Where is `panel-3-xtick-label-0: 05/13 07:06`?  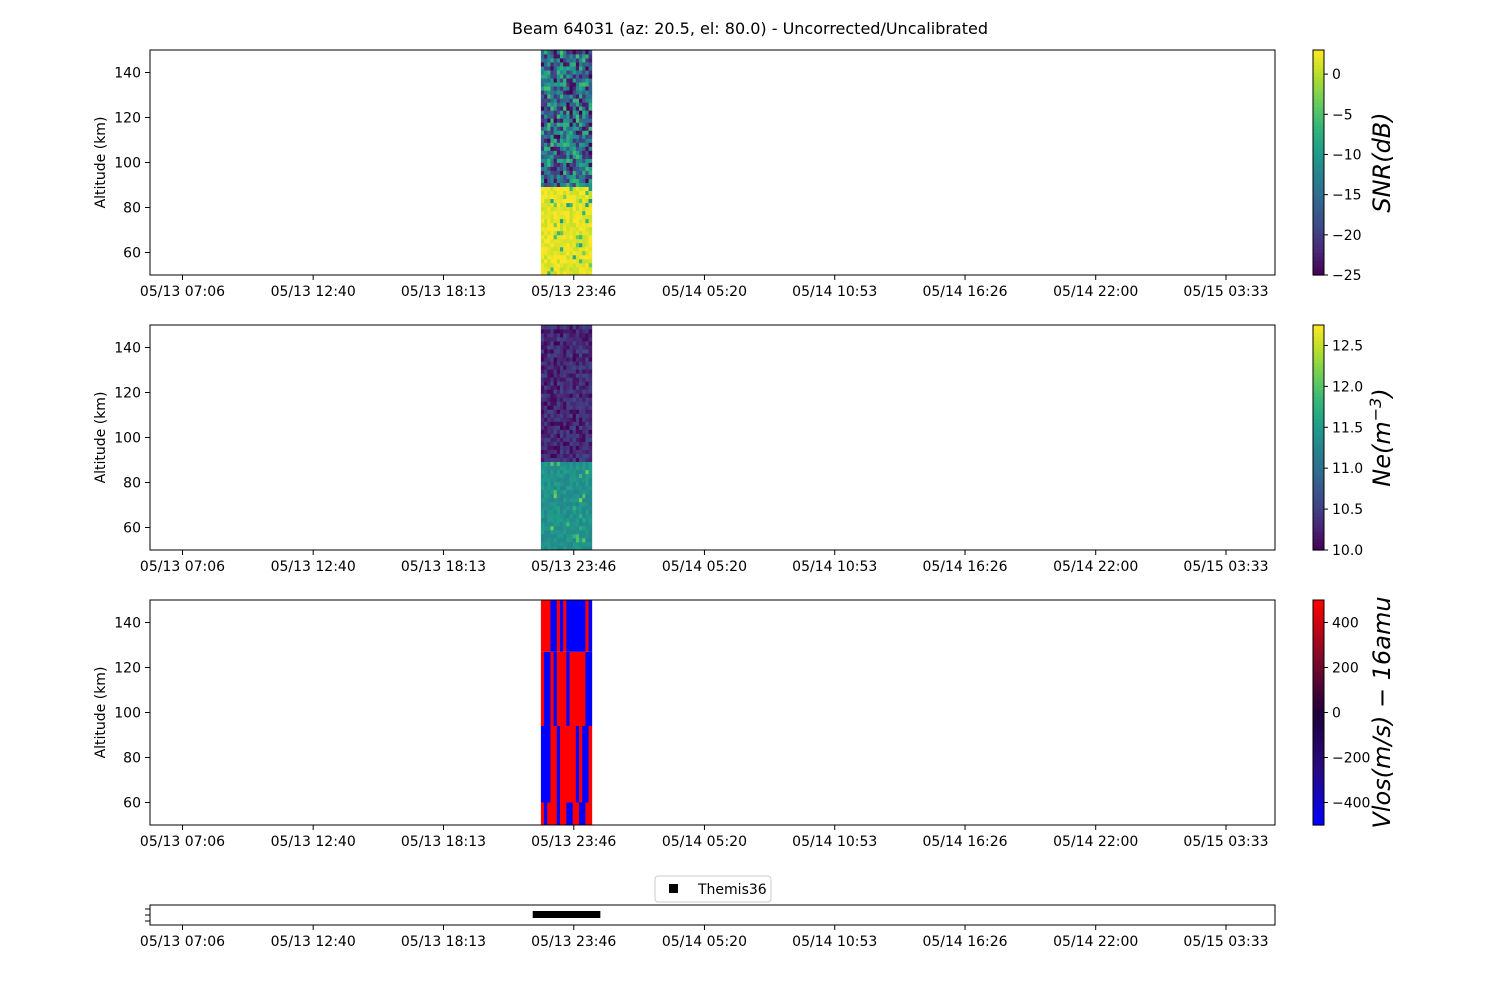 panel-3-xtick-label-0: 05/13 07:06 is located at coordinates (182, 942).